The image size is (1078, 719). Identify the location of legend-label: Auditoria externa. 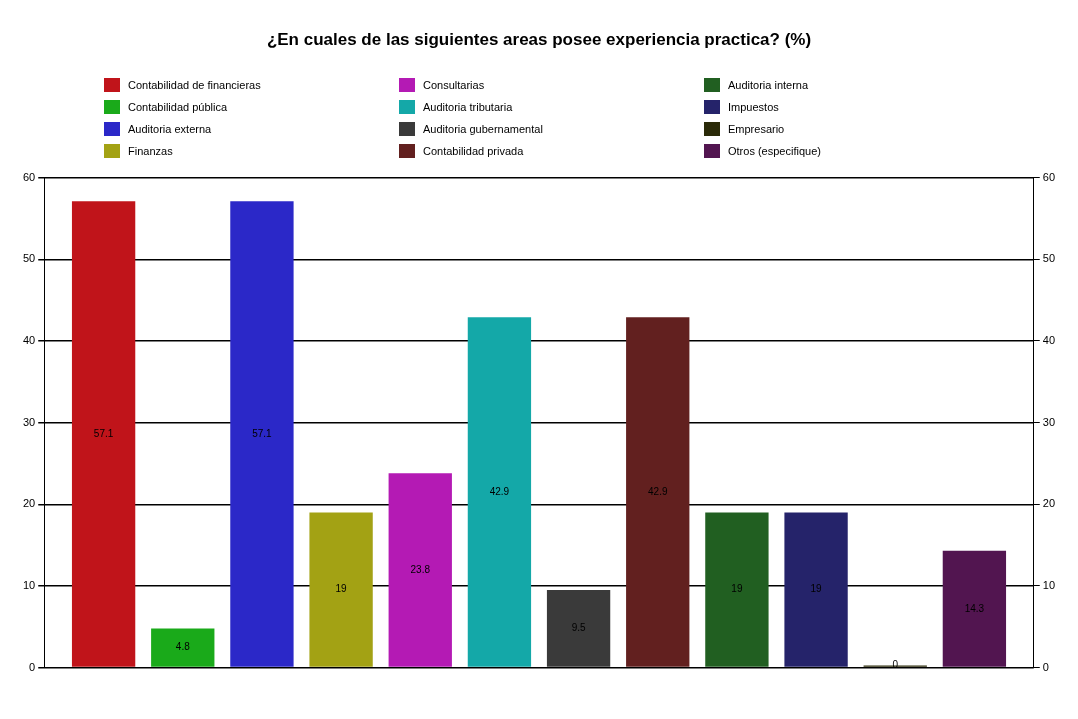
(170, 129).